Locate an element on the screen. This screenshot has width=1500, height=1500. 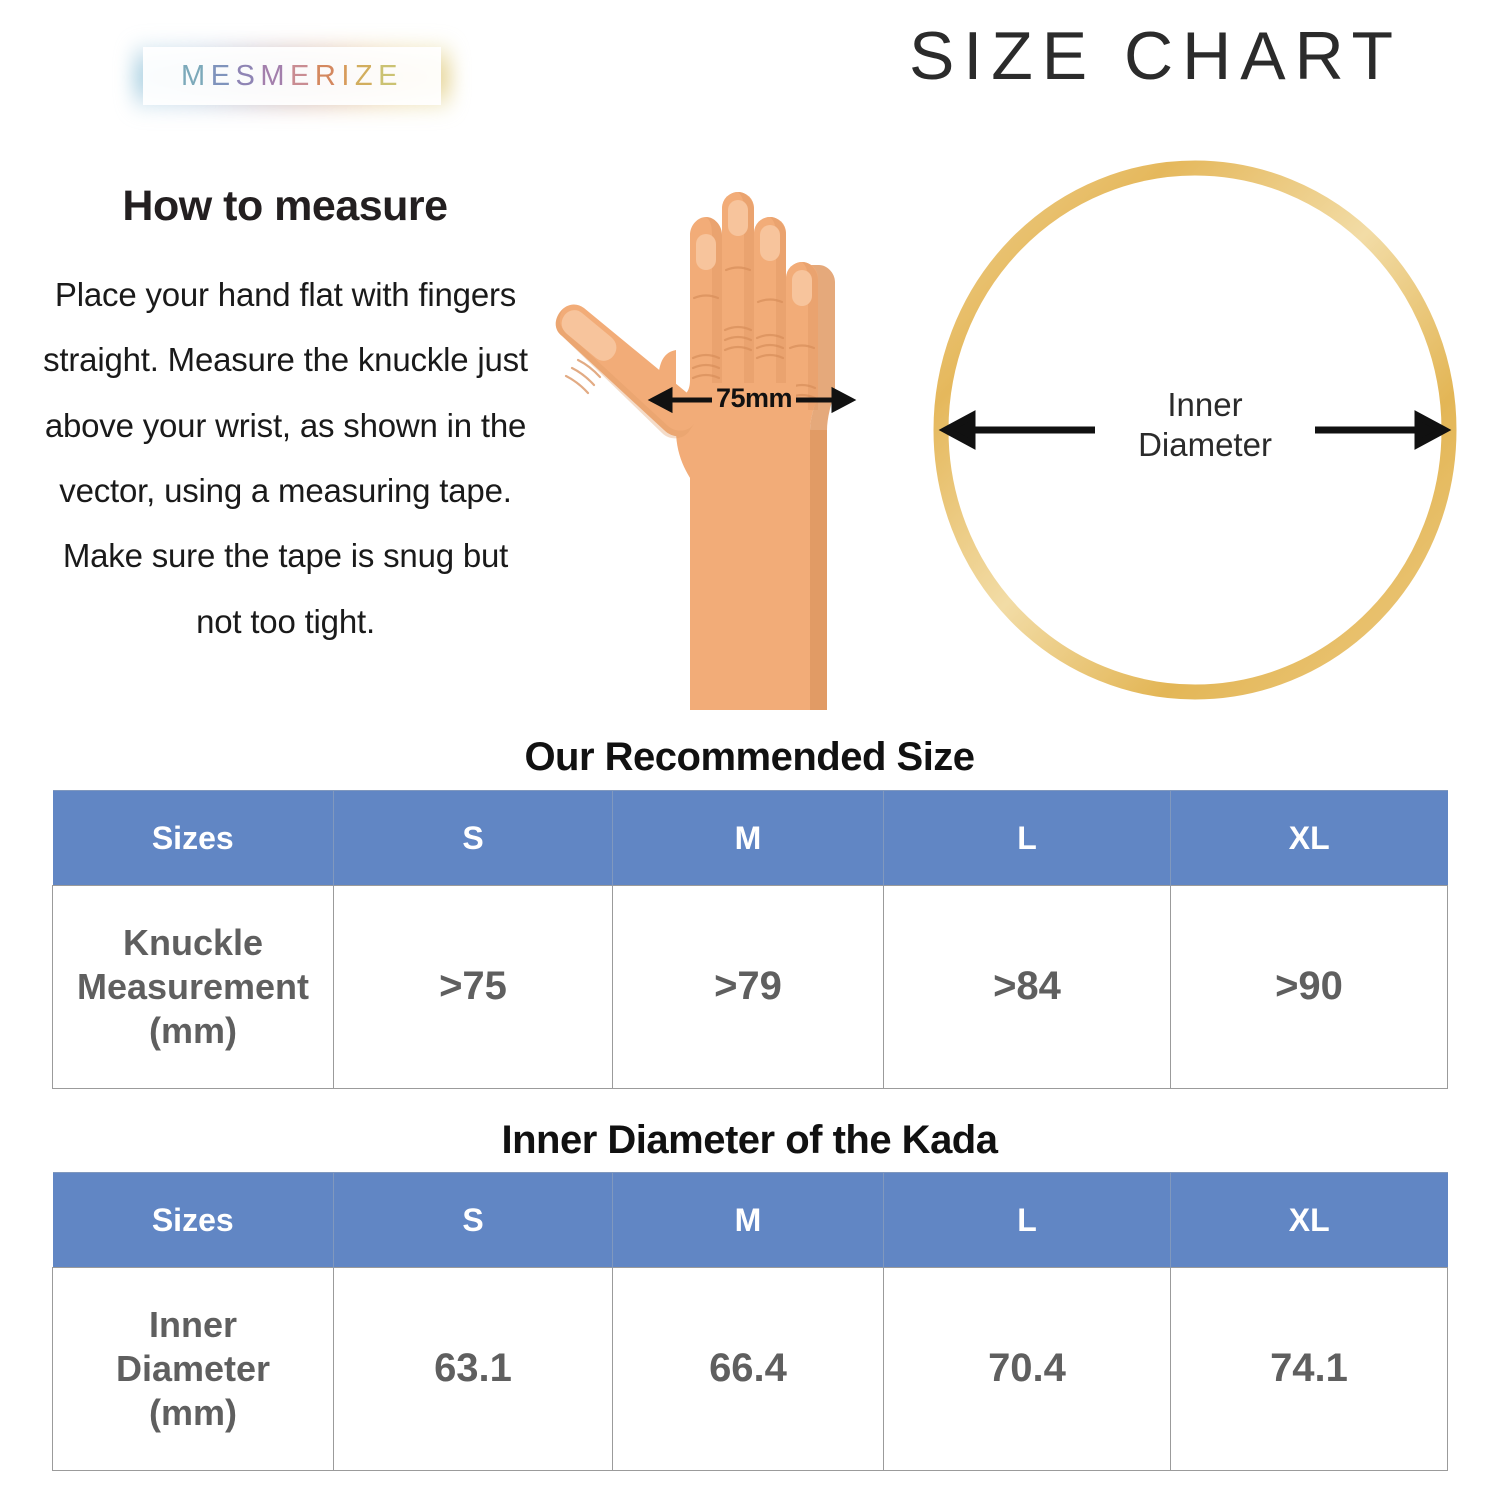
row-label-line2: Diameter is located at coordinates (193, 1369).